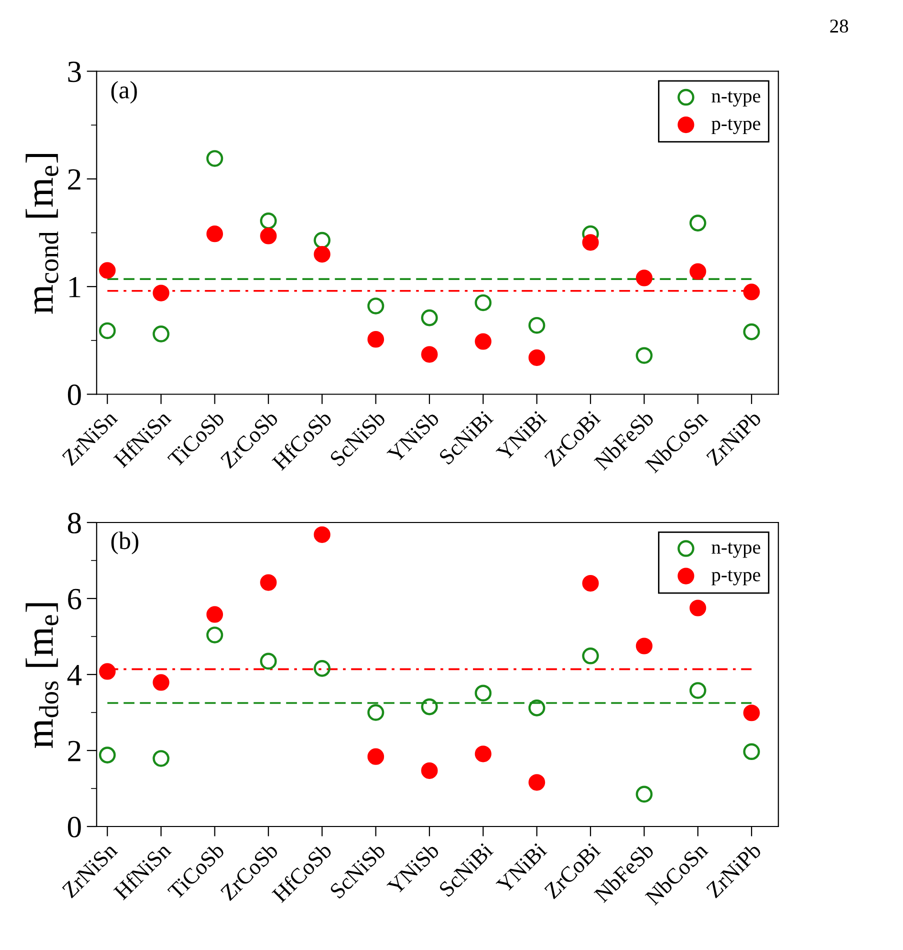 The image size is (903, 950). What do you see at coordinates (75, 599) in the screenshot?
I see `y-tick-label: 6` at bounding box center [75, 599].